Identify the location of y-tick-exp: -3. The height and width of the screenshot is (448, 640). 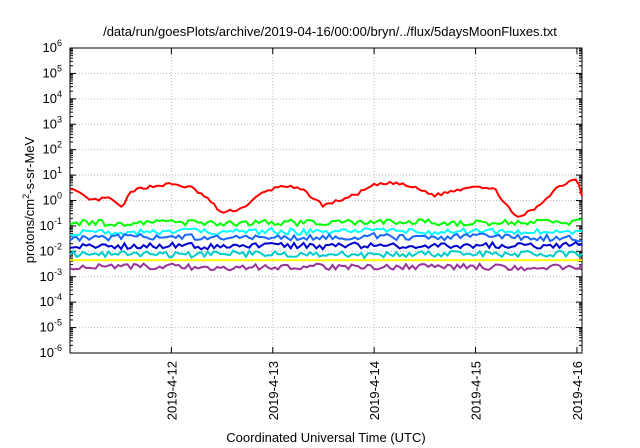
(58, 272).